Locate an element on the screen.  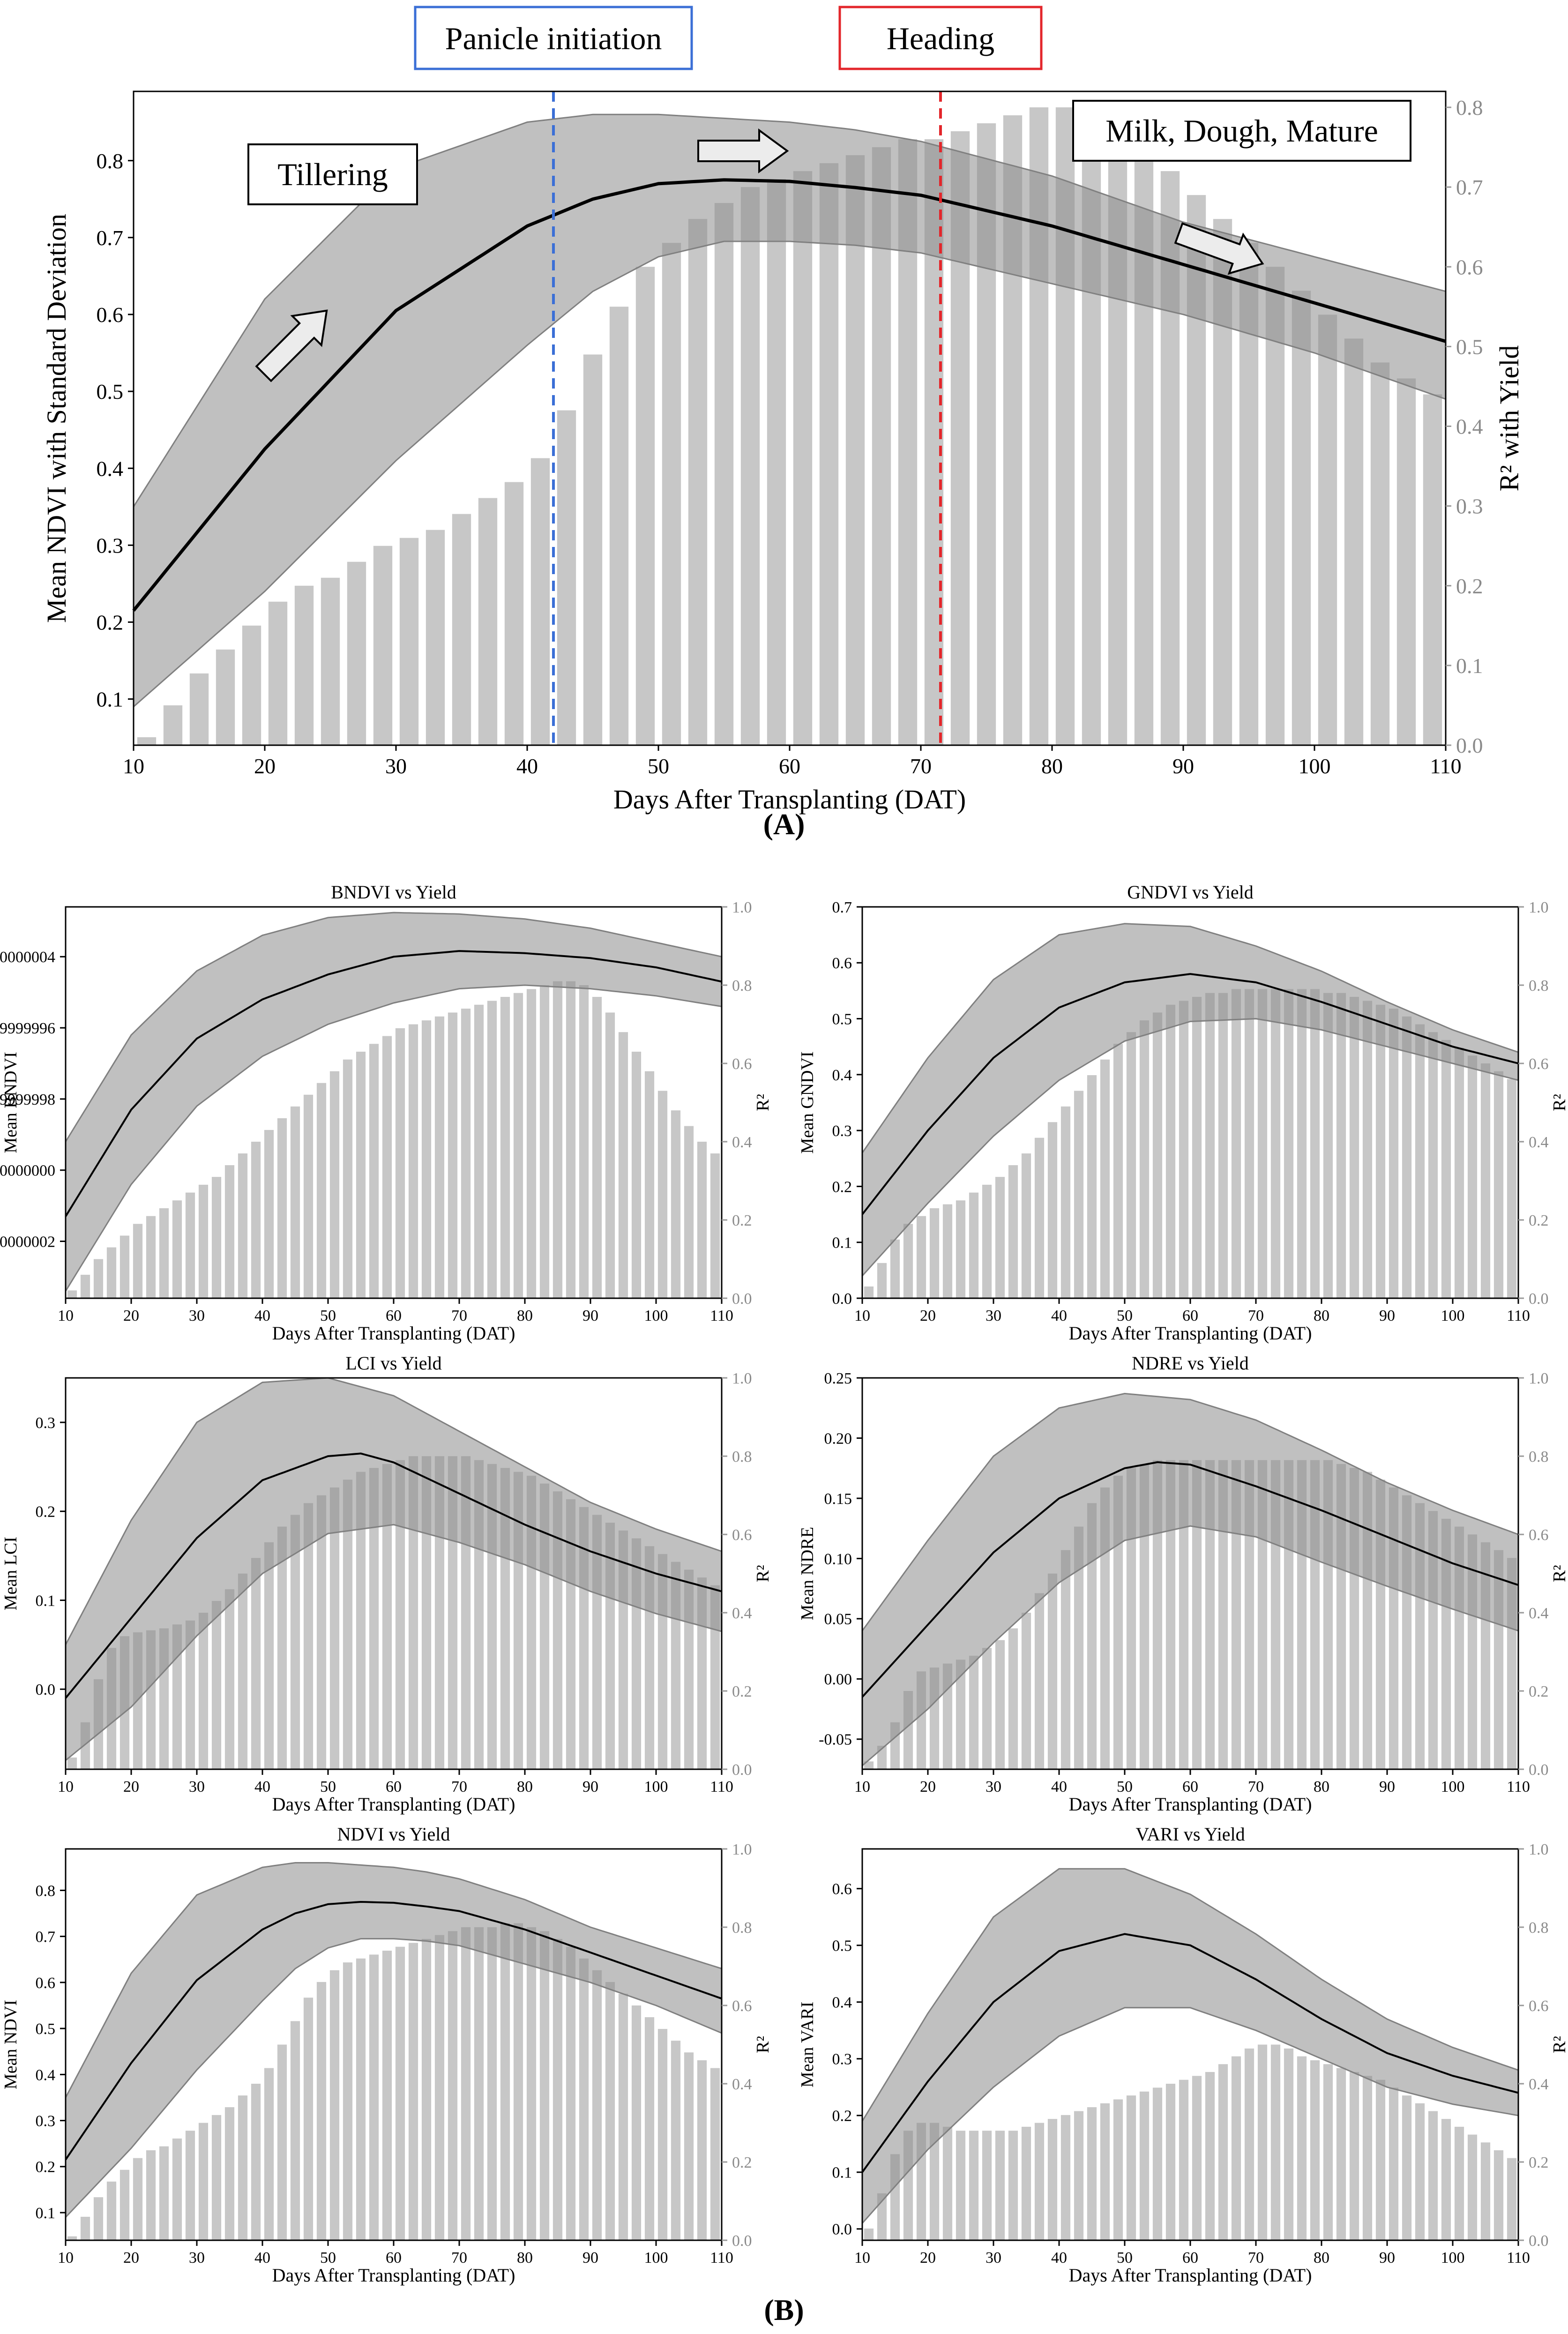
y-tick-label: 0.15 is located at coordinates (838, 1499).